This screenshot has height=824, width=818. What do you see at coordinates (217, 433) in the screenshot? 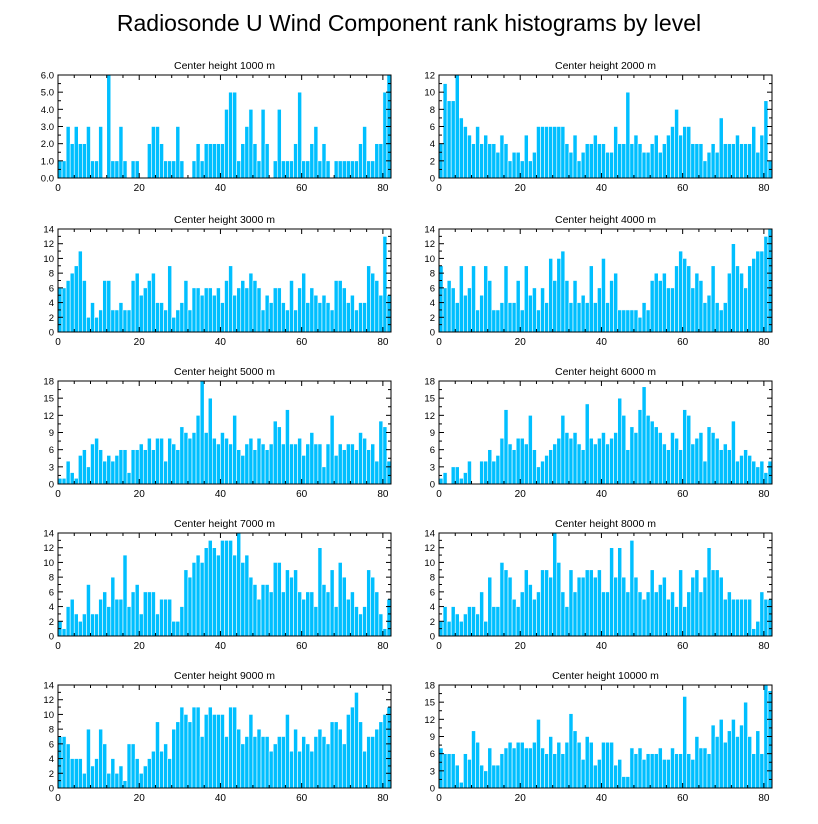
I see `histogram-panel-5: Center height 5000 m 0 20 40 60 80 0 3 6 9 12 15 18` at bounding box center [217, 433].